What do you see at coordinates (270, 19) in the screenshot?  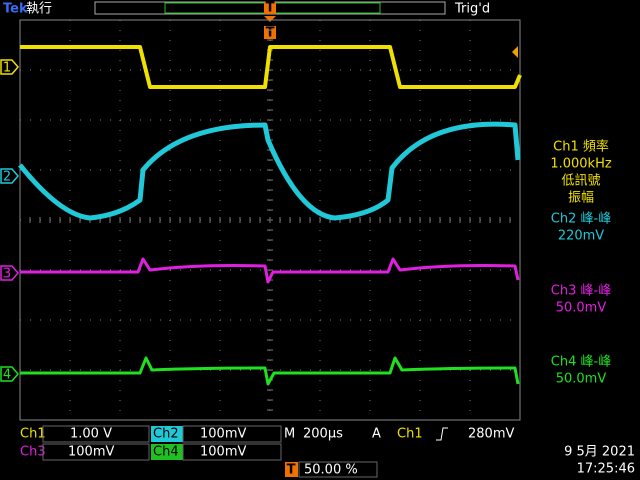 I see `trigger-arrow` at bounding box center [270, 19].